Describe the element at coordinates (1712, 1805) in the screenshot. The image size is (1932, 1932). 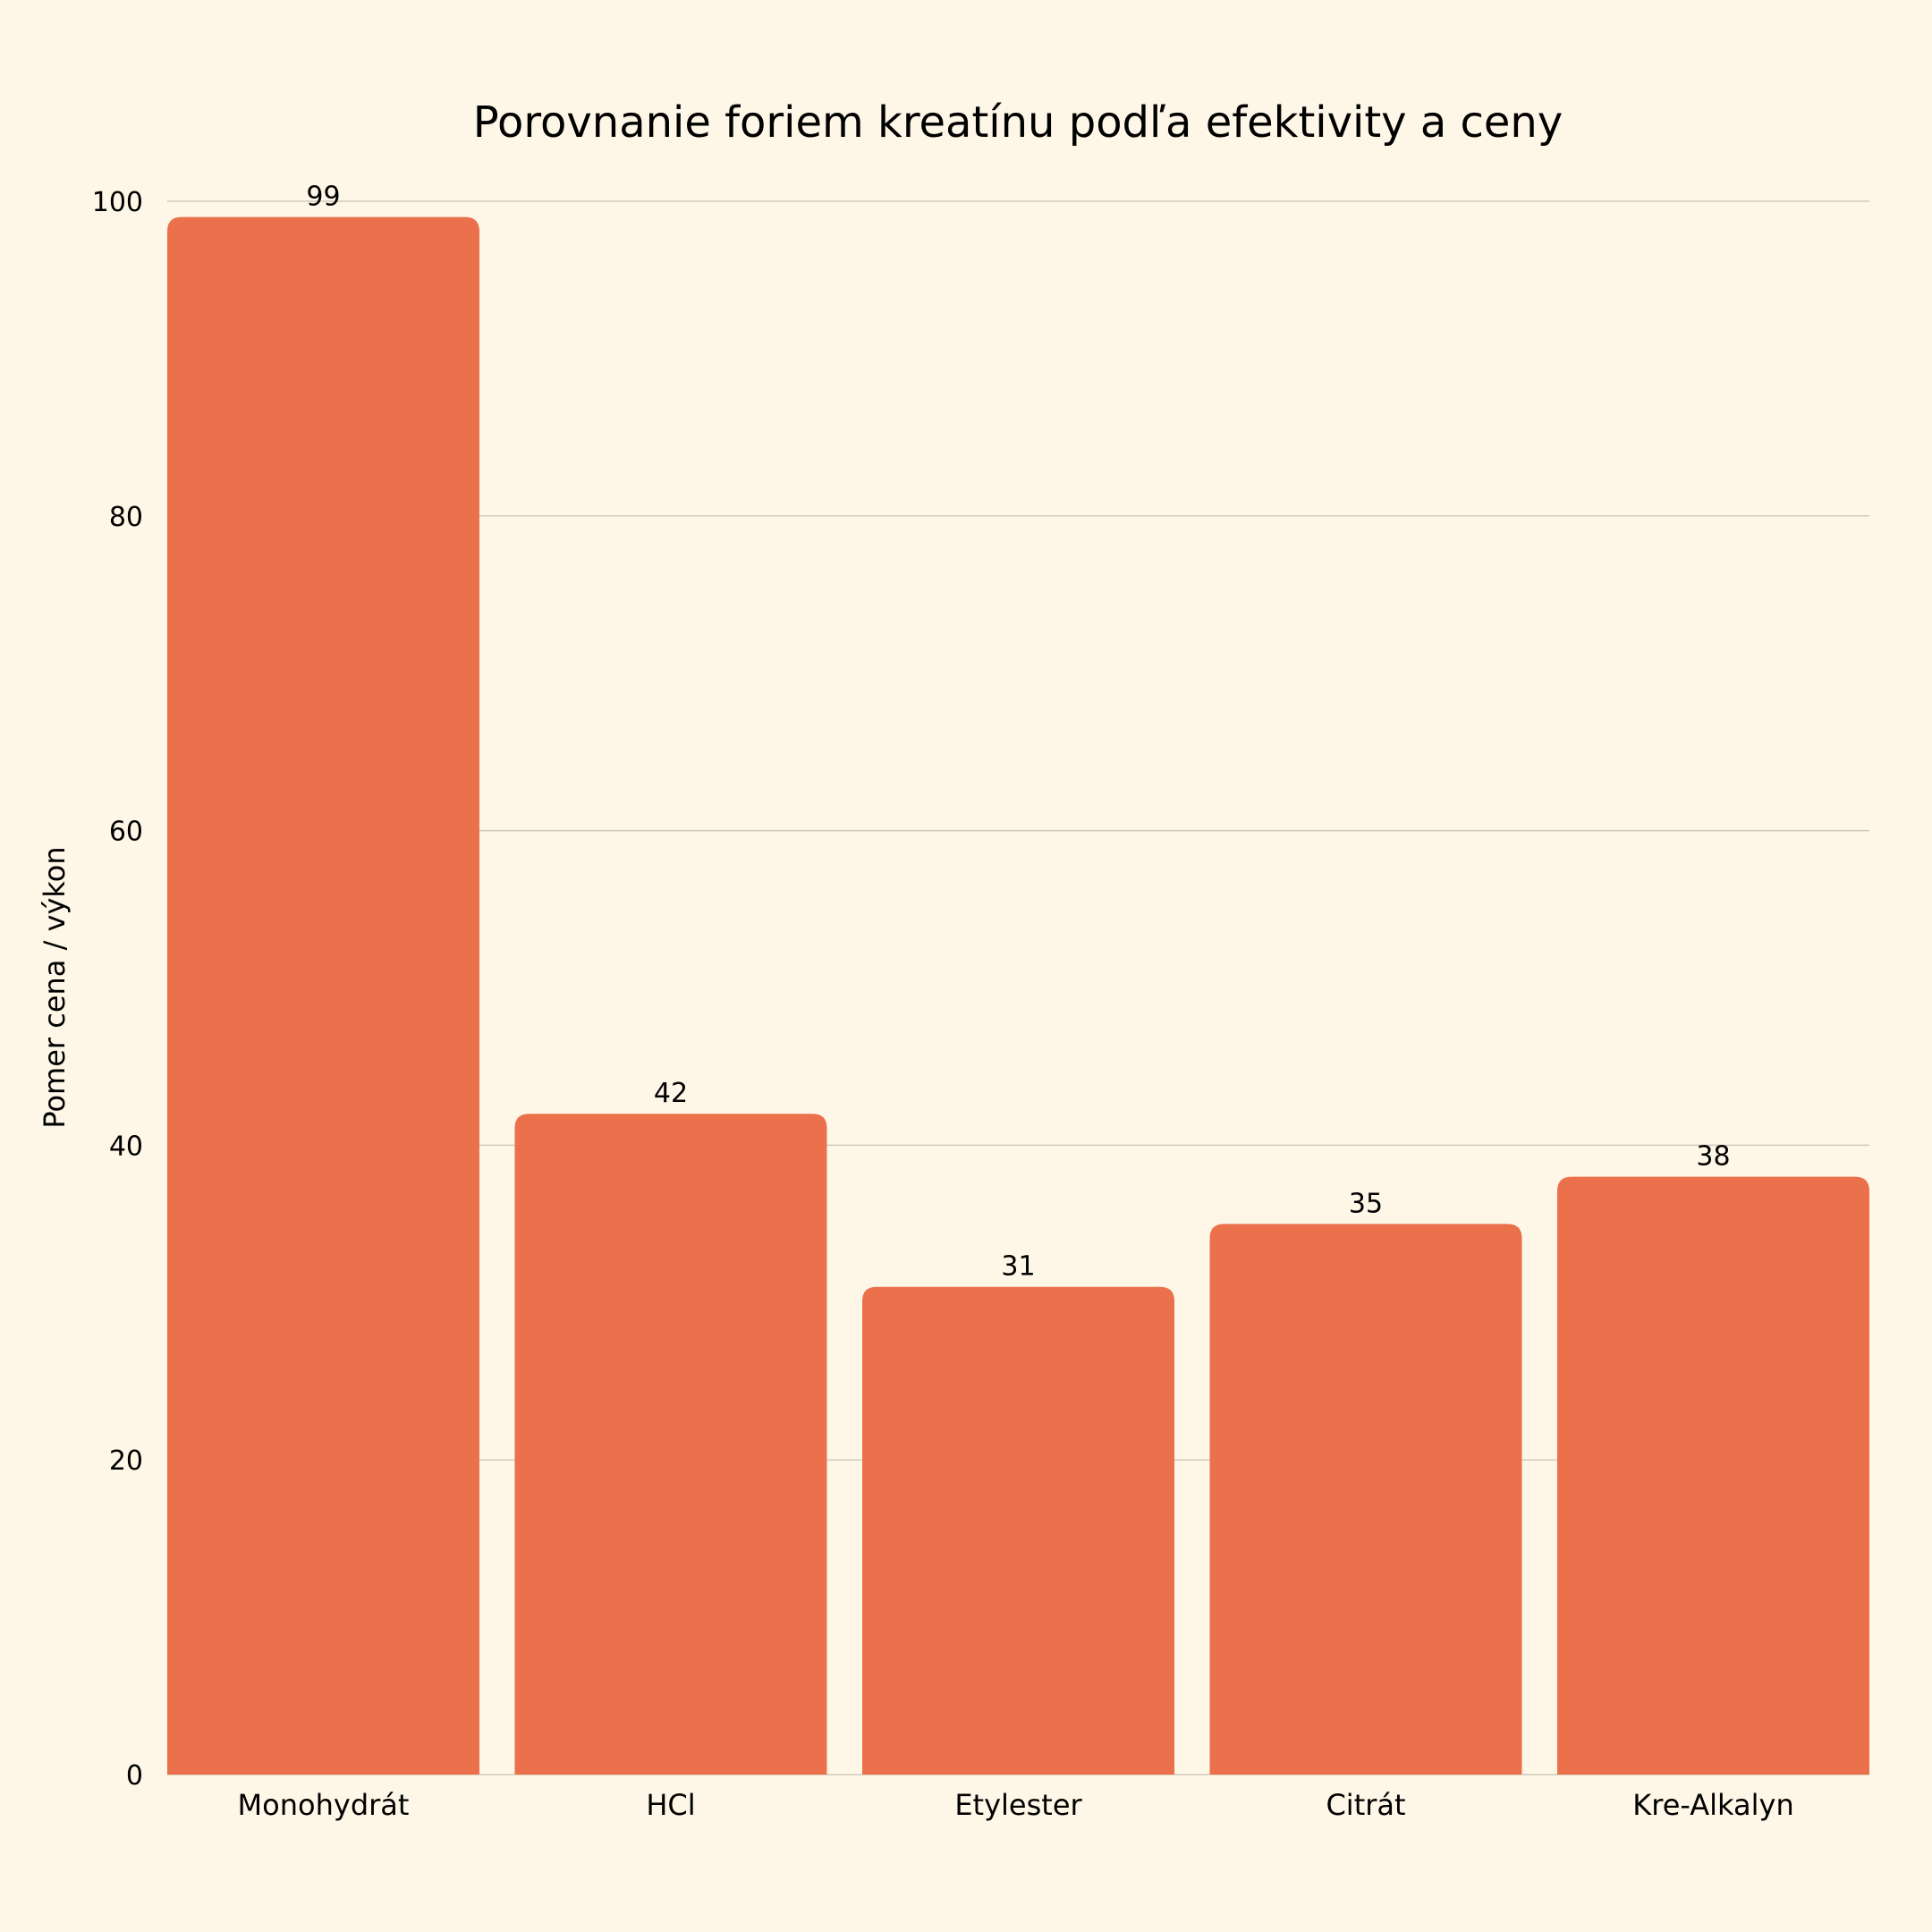
I see `x-tick-label: Kre-Alkalyn` at that location.